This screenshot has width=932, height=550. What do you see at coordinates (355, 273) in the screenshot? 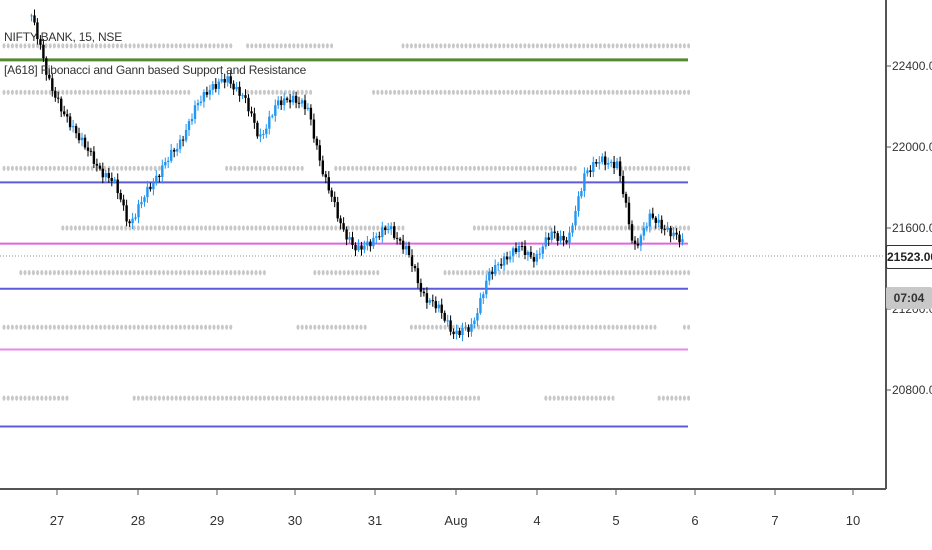
I see `dotted-level` at bounding box center [355, 273].